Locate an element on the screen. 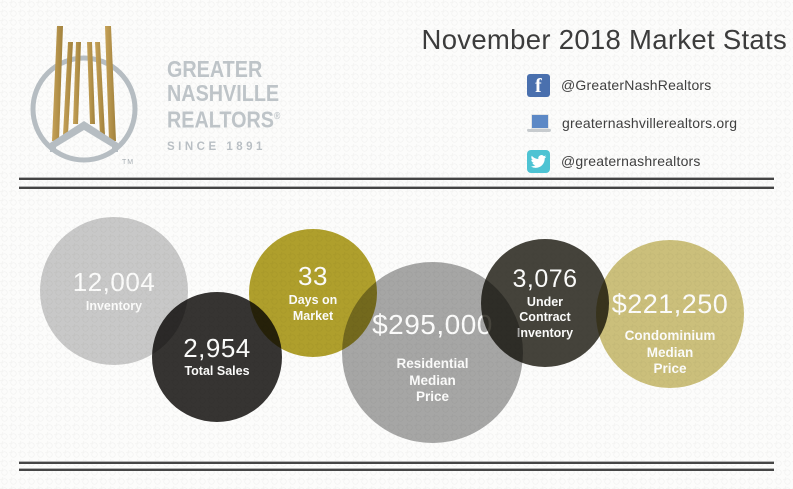 This screenshot has width=793, height=489. stat-bubble-condominium-median-price: $221,250 Condominium Median Price is located at coordinates (670, 314).